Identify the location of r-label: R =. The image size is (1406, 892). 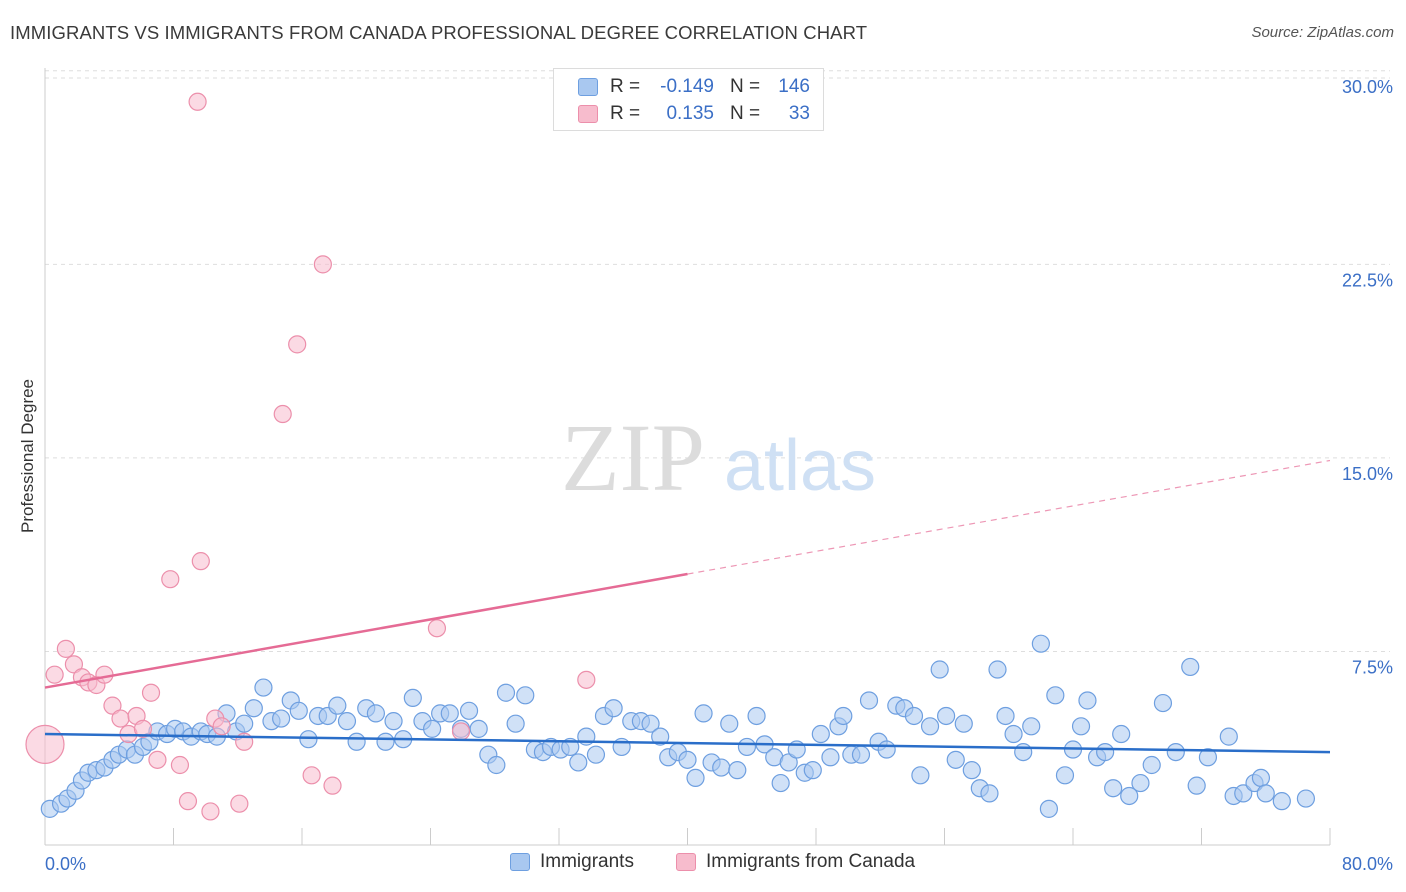
(625, 113).